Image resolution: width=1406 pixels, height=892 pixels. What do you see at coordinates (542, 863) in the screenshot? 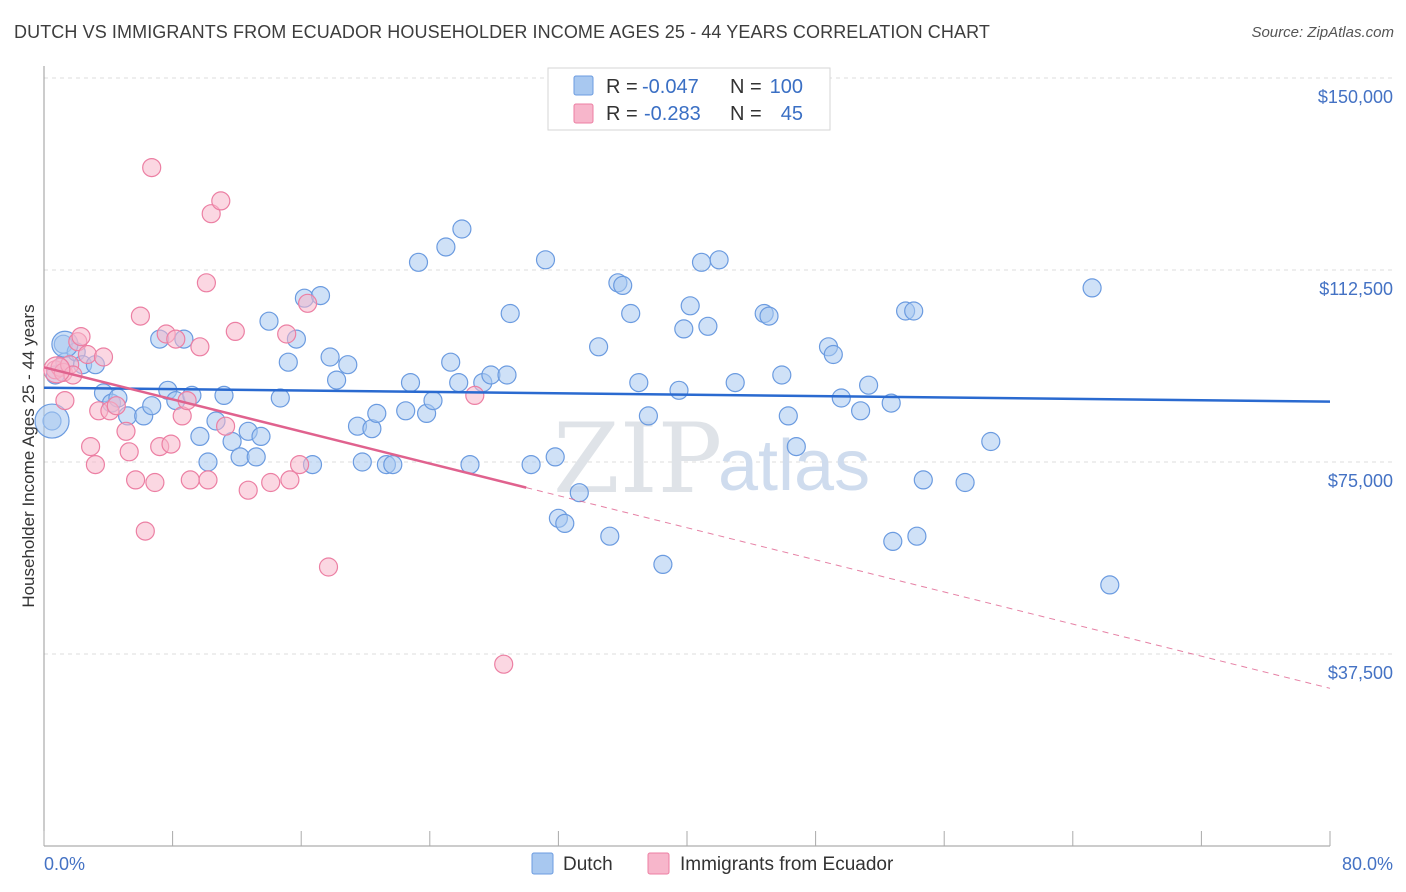
I see `bottom-legend-swatch-dutch` at bounding box center [542, 863].